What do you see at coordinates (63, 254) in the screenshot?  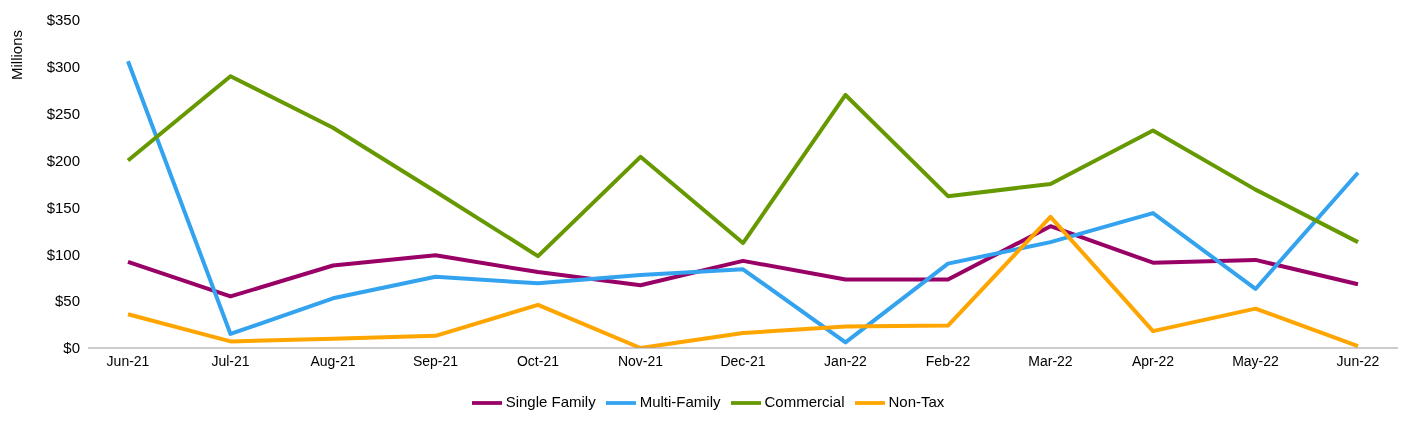 I see `y-tick-label: $100` at bounding box center [63, 254].